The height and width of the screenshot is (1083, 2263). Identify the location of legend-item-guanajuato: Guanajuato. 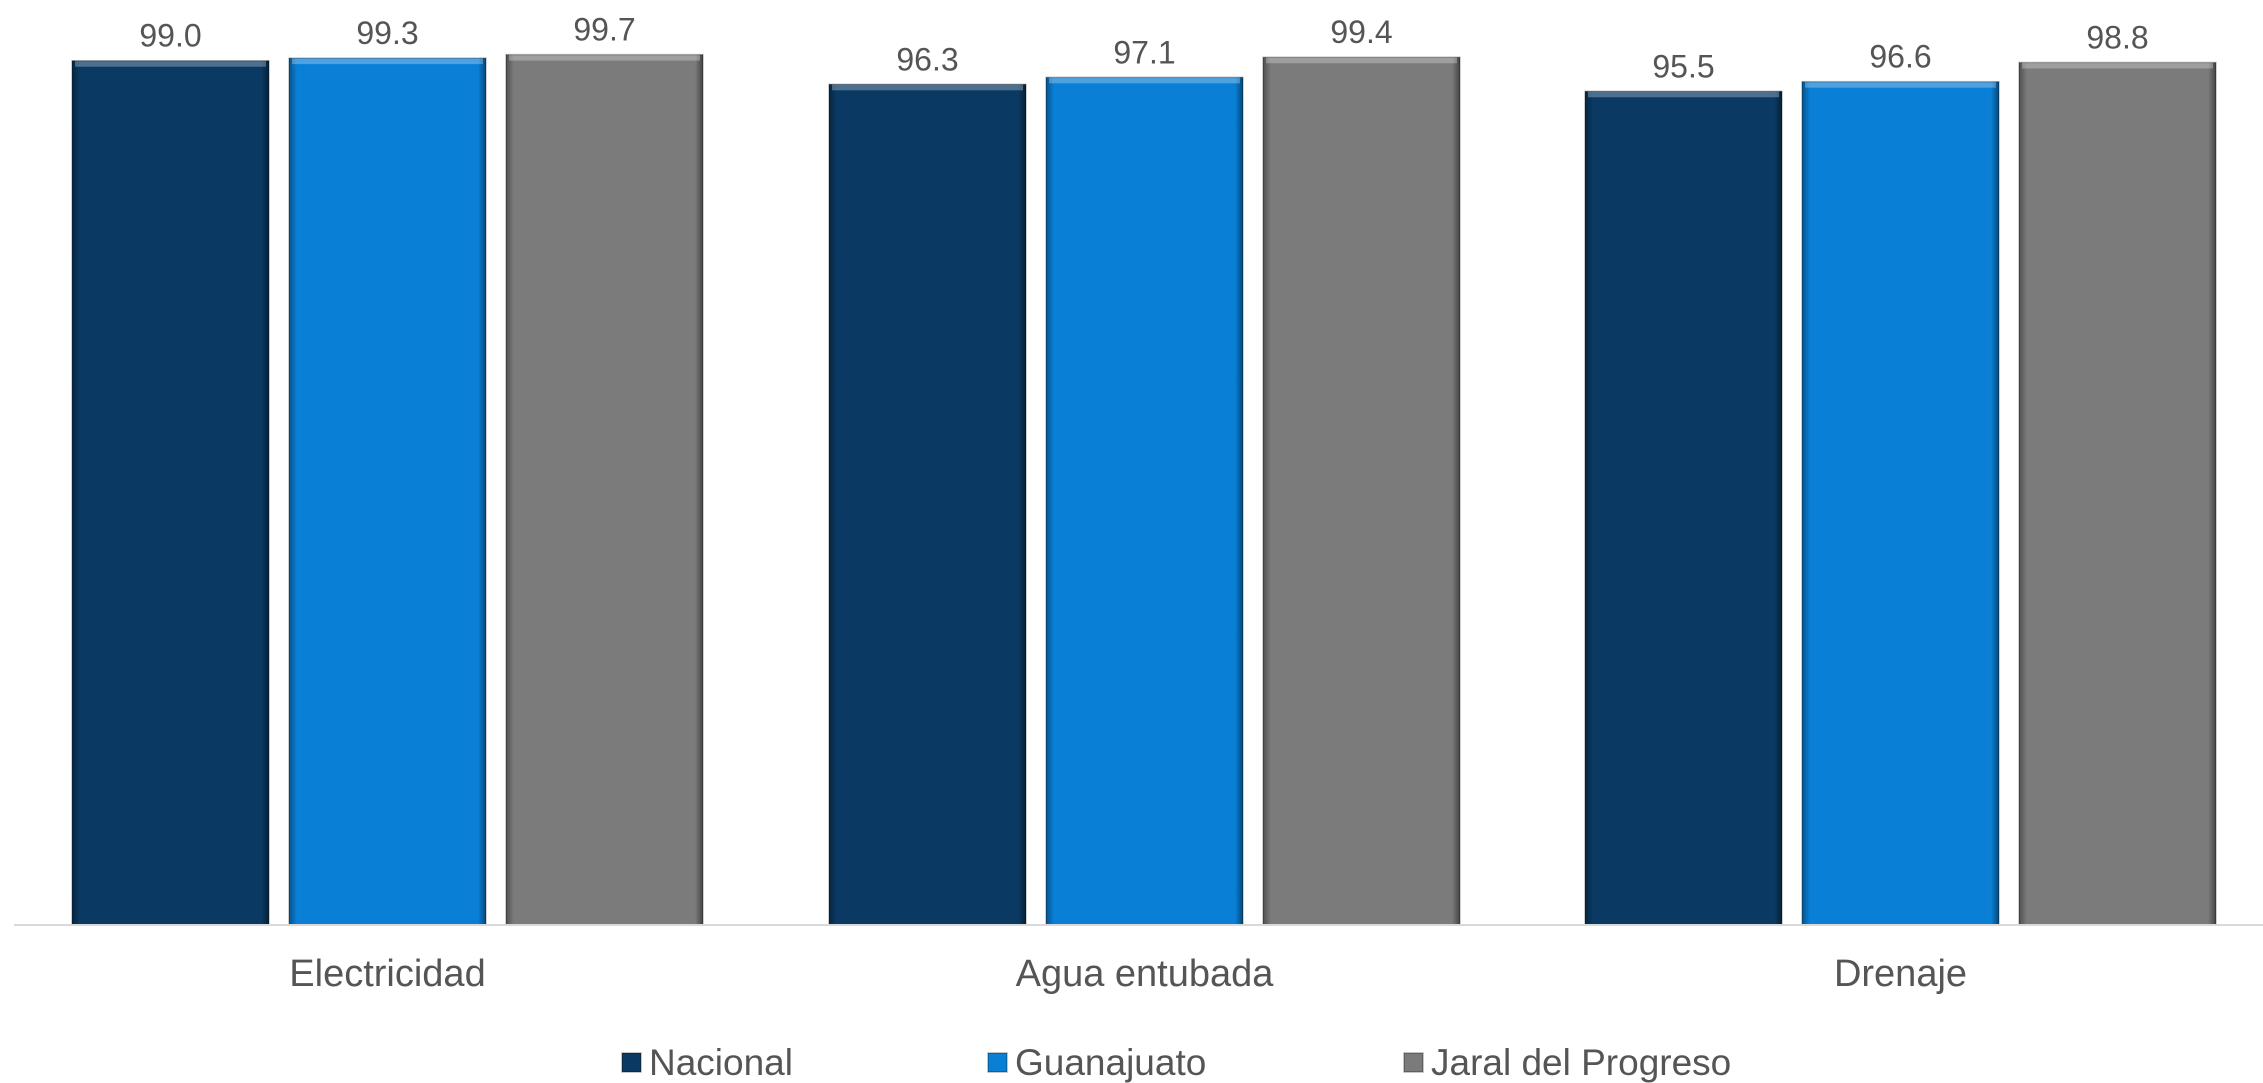
(1096, 1062).